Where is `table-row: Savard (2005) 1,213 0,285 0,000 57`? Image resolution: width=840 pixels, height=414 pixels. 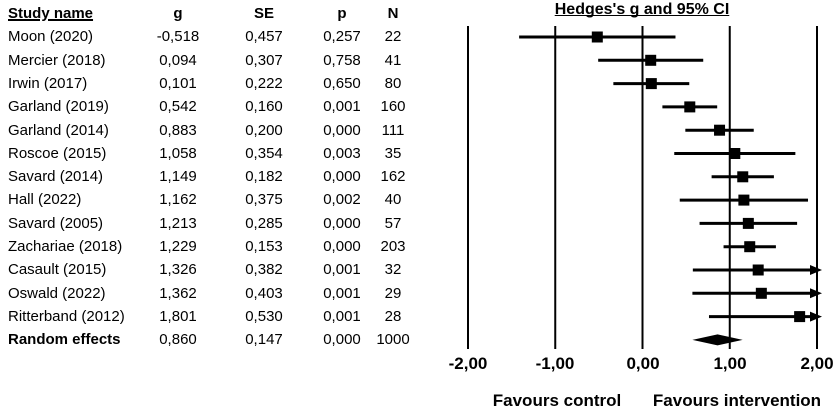
table-row: Savard (2005) 1,213 0,285 0,000 57 is located at coordinates (220, 223).